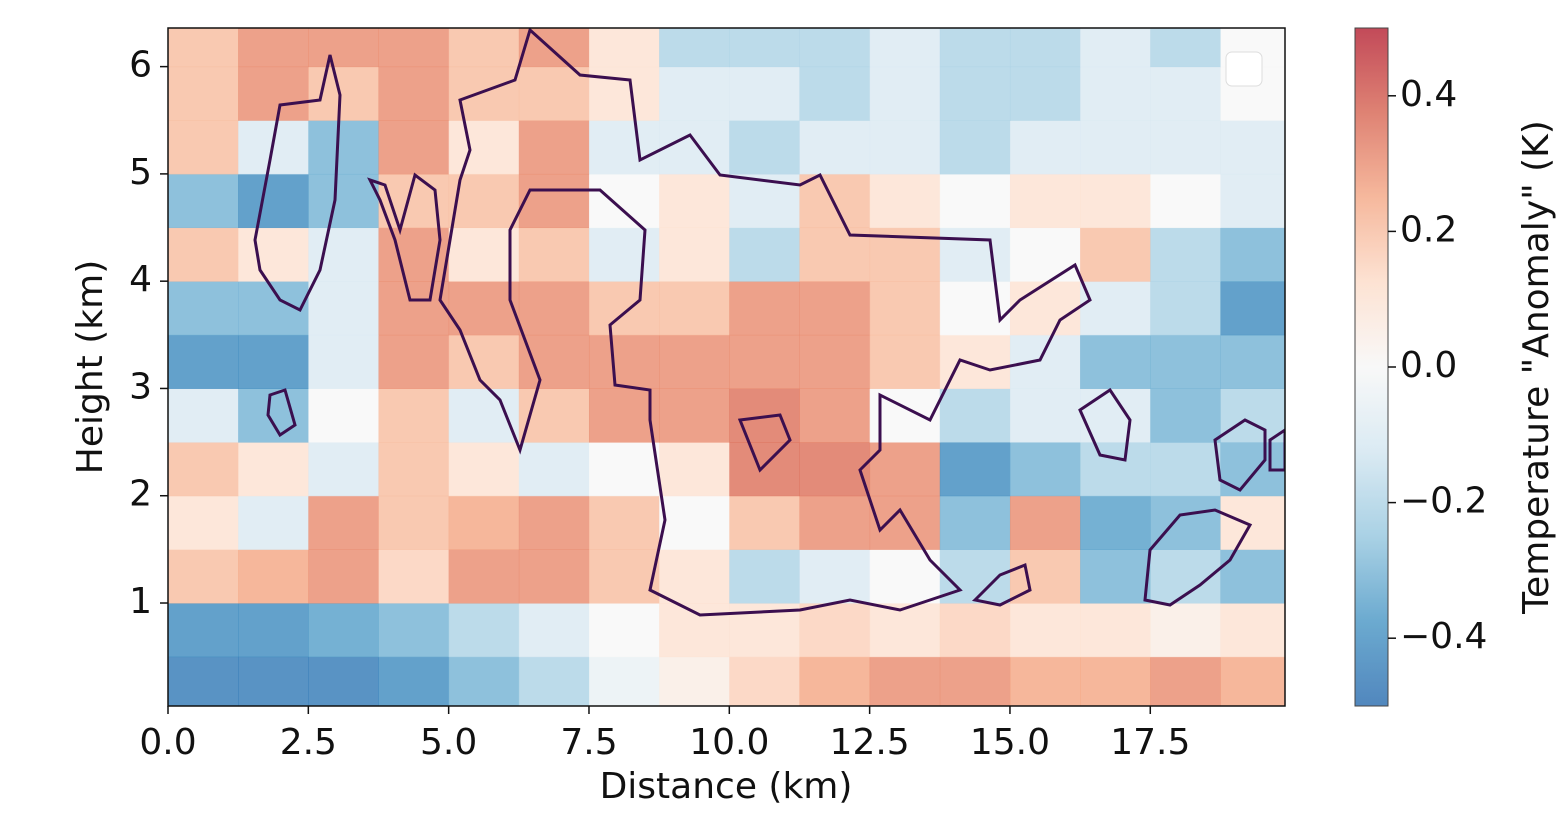  Describe the element at coordinates (1428, 94) in the screenshot. I see `colorbar-tick-label: 0.4` at that location.